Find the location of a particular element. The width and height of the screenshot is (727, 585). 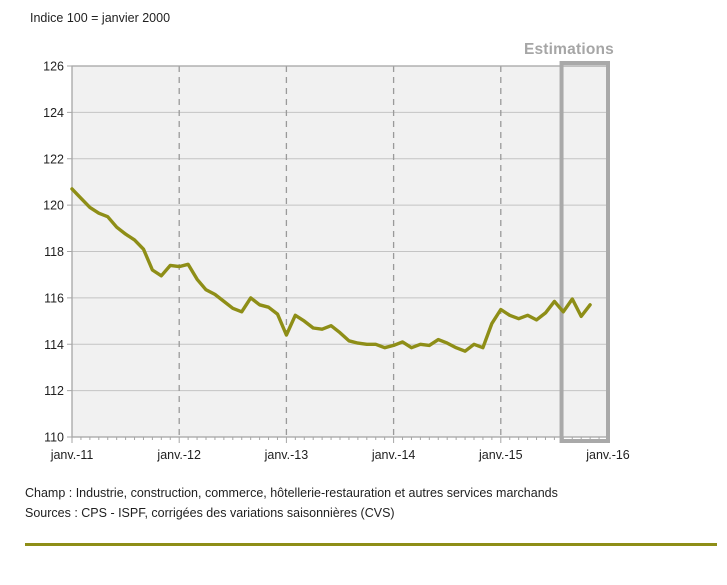

accent-rule is located at coordinates (371, 544).